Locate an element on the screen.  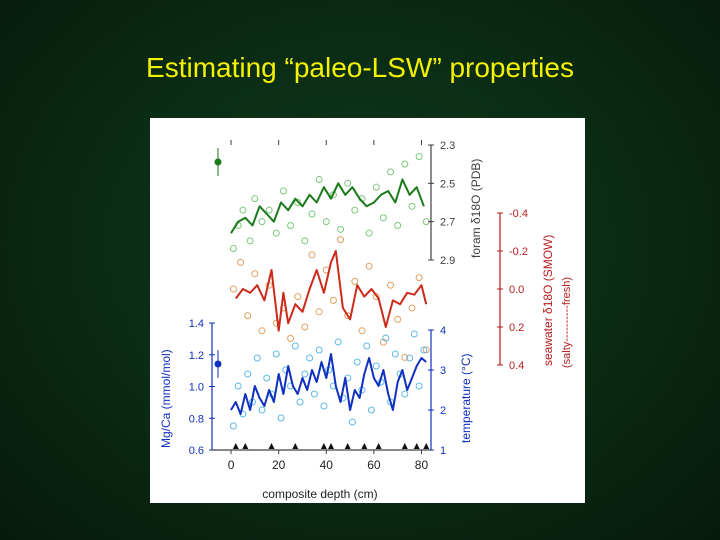
x-tick-label: 60 is located at coordinates (374, 465).